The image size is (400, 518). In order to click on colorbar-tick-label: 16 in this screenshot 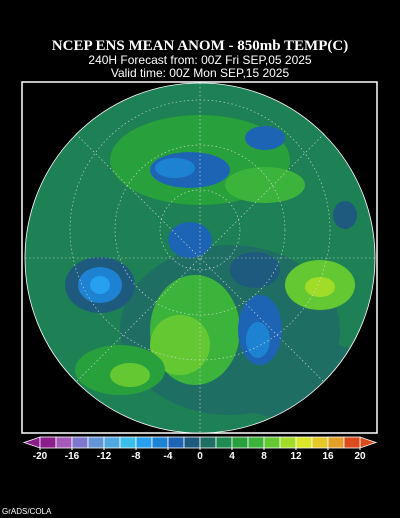, I will do `click(328, 456)`.